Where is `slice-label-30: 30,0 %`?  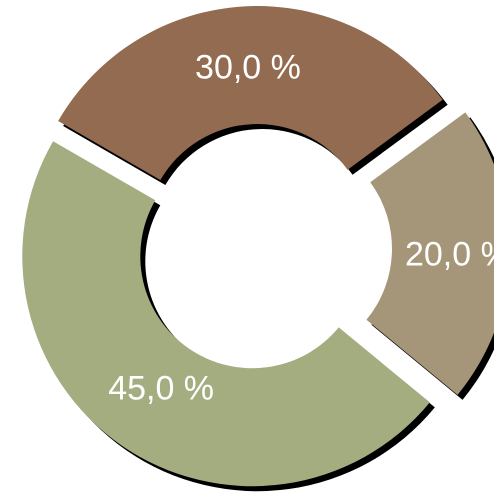
slice-label-30: 30,0 % is located at coordinates (248, 67).